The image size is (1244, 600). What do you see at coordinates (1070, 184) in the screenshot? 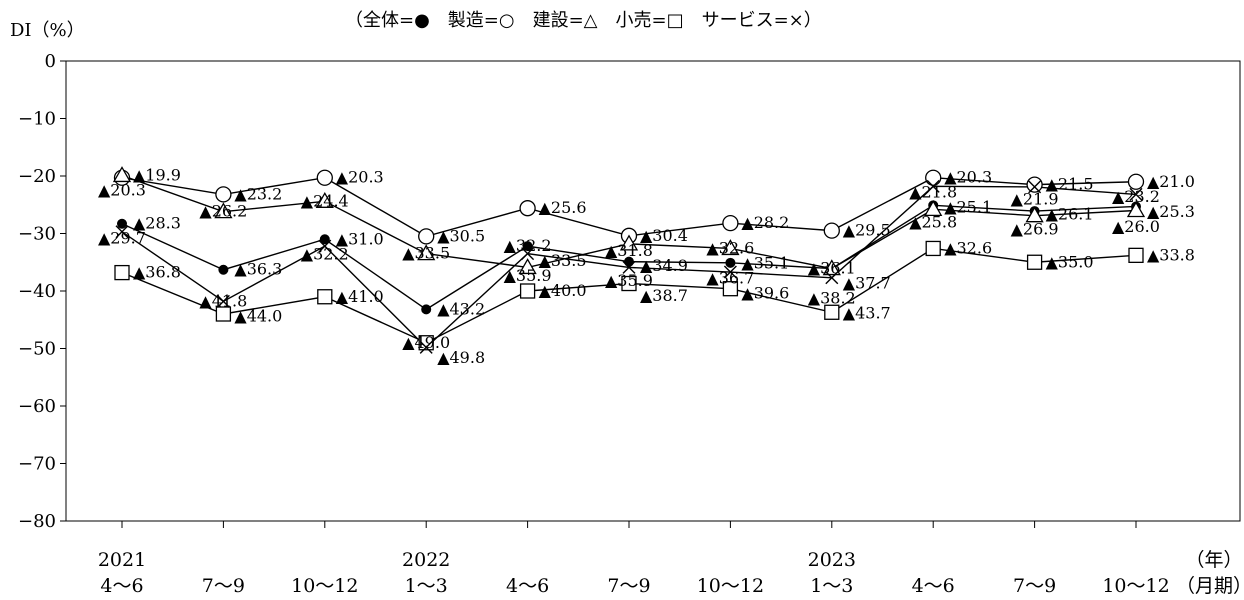
I see `data-label: ▲21.5` at bounding box center [1070, 184].